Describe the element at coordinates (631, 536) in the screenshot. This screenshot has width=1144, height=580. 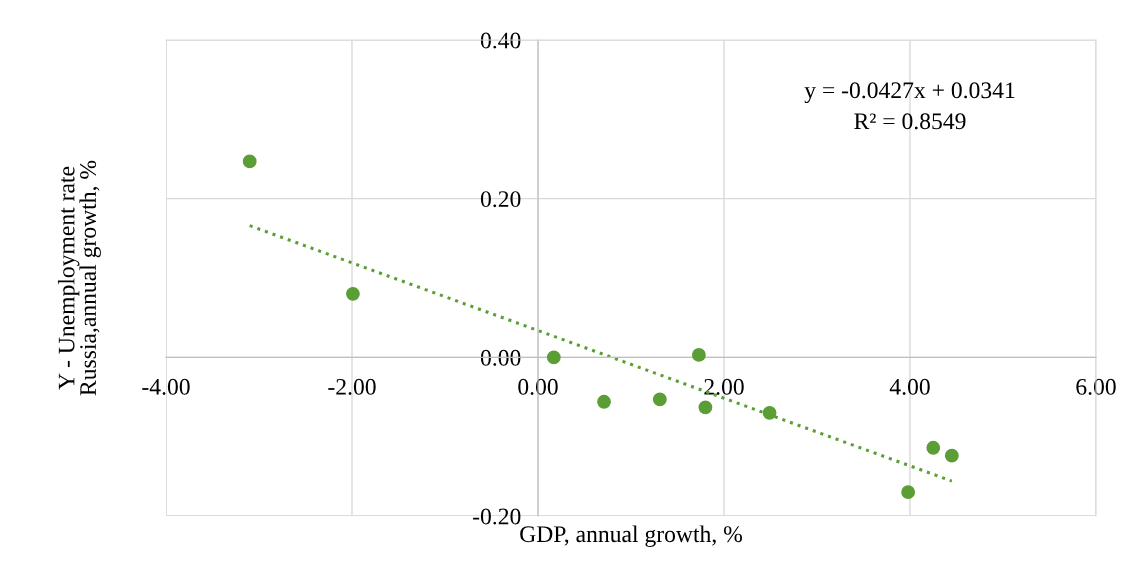
I see `x-axis-title: GDP, annual growth, %` at that location.